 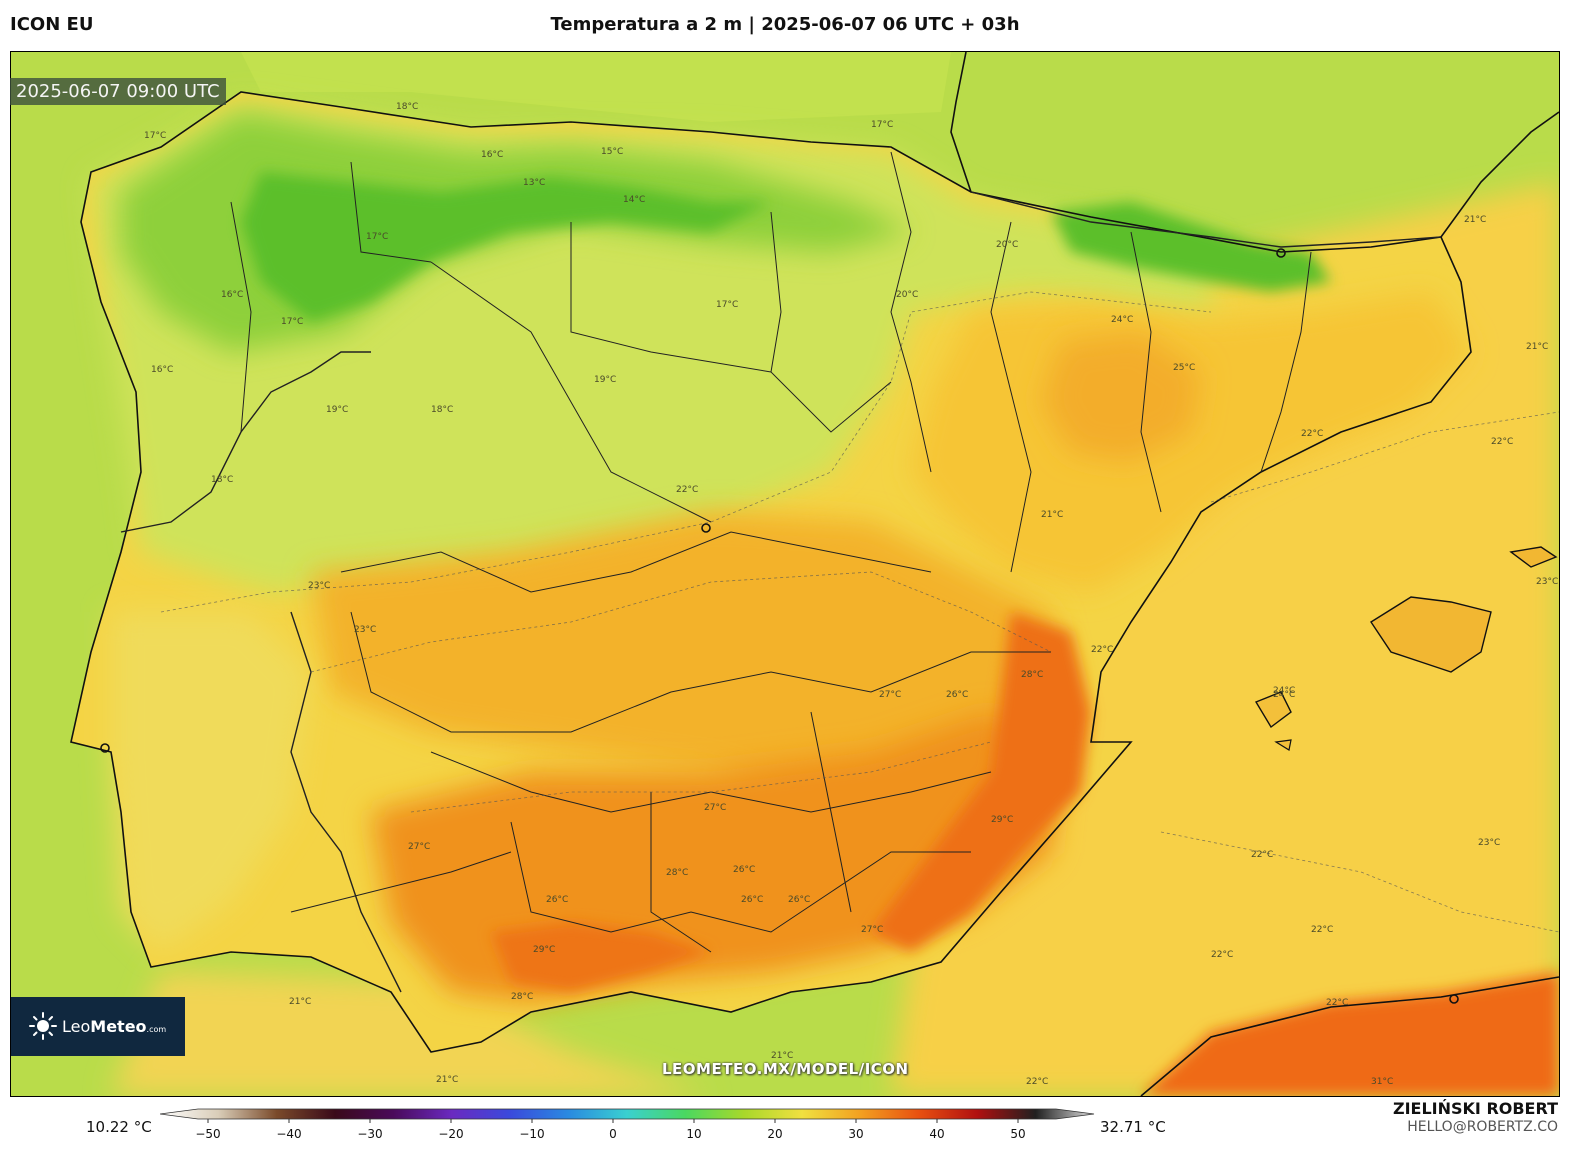 What do you see at coordinates (981, 782) in the screenshot?
I see `zone-southeast-veryhot` at bounding box center [981, 782].